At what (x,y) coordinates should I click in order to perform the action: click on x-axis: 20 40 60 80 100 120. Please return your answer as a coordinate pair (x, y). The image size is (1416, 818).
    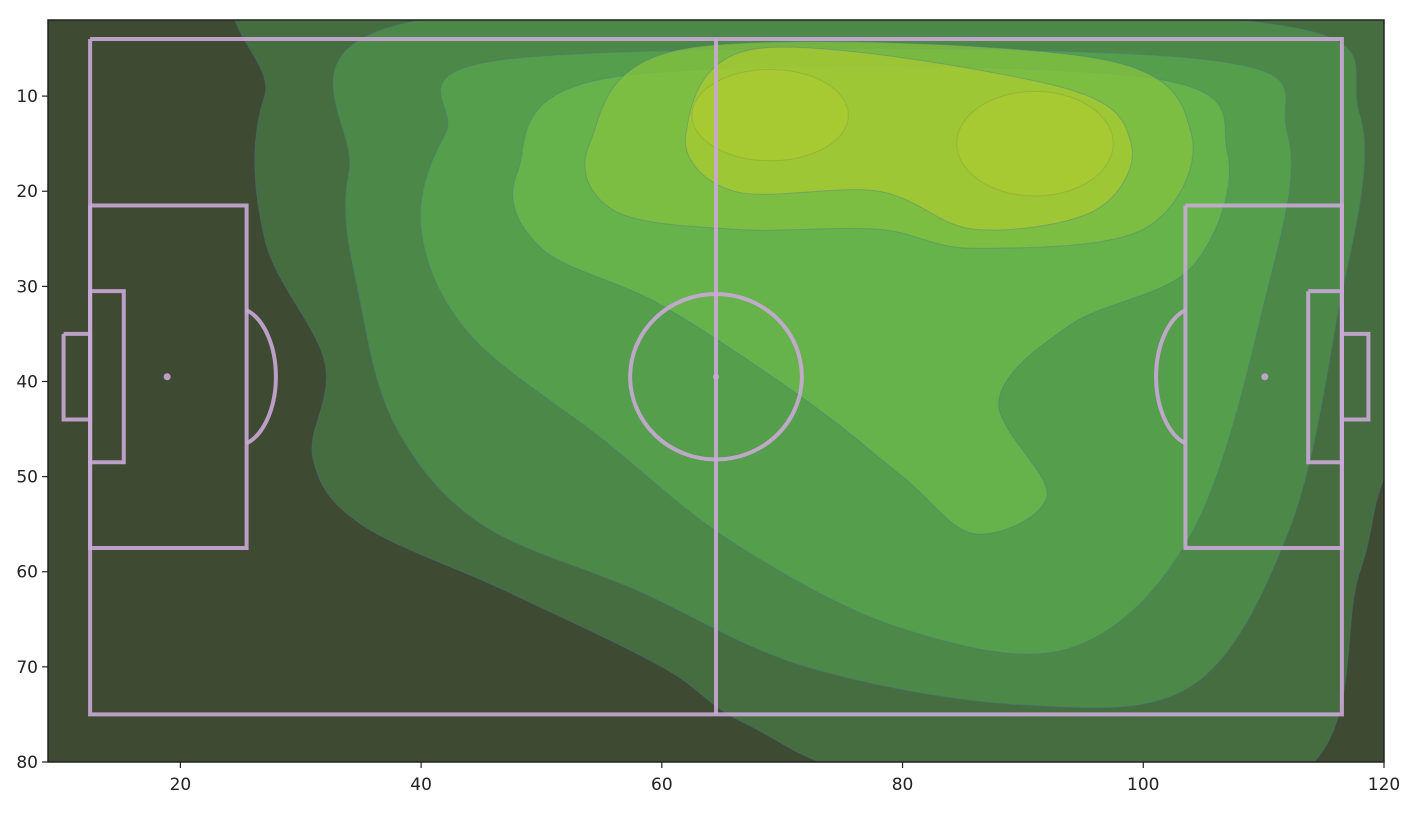
    Looking at the image, I should click on (785, 778).